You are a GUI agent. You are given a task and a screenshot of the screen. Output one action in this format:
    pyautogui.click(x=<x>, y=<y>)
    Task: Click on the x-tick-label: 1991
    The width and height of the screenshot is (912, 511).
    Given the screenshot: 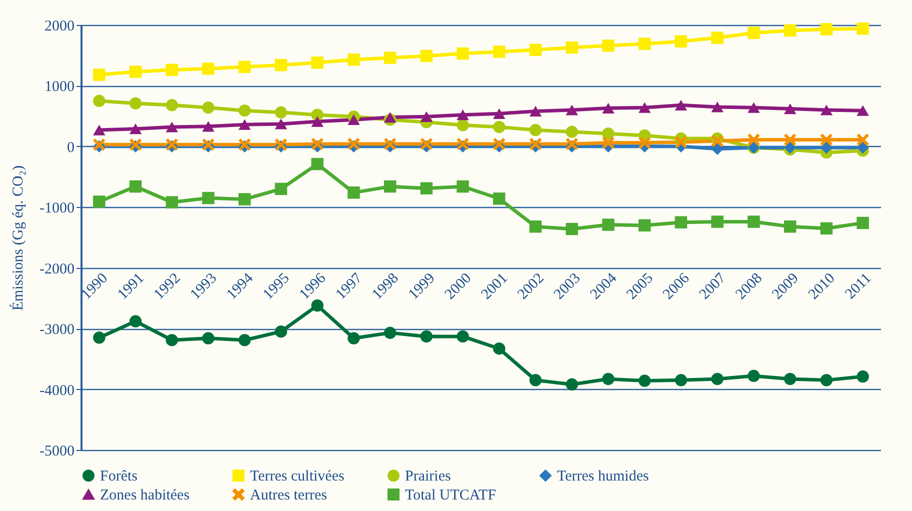 What is the action you would take?
    pyautogui.click(x=131, y=286)
    